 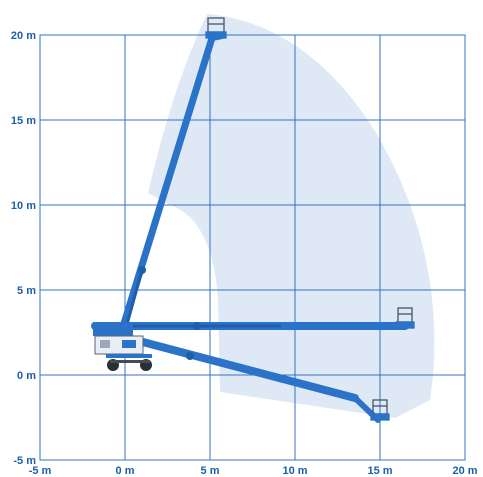 I want to click on boom-lowered, so click(x=230, y=365).